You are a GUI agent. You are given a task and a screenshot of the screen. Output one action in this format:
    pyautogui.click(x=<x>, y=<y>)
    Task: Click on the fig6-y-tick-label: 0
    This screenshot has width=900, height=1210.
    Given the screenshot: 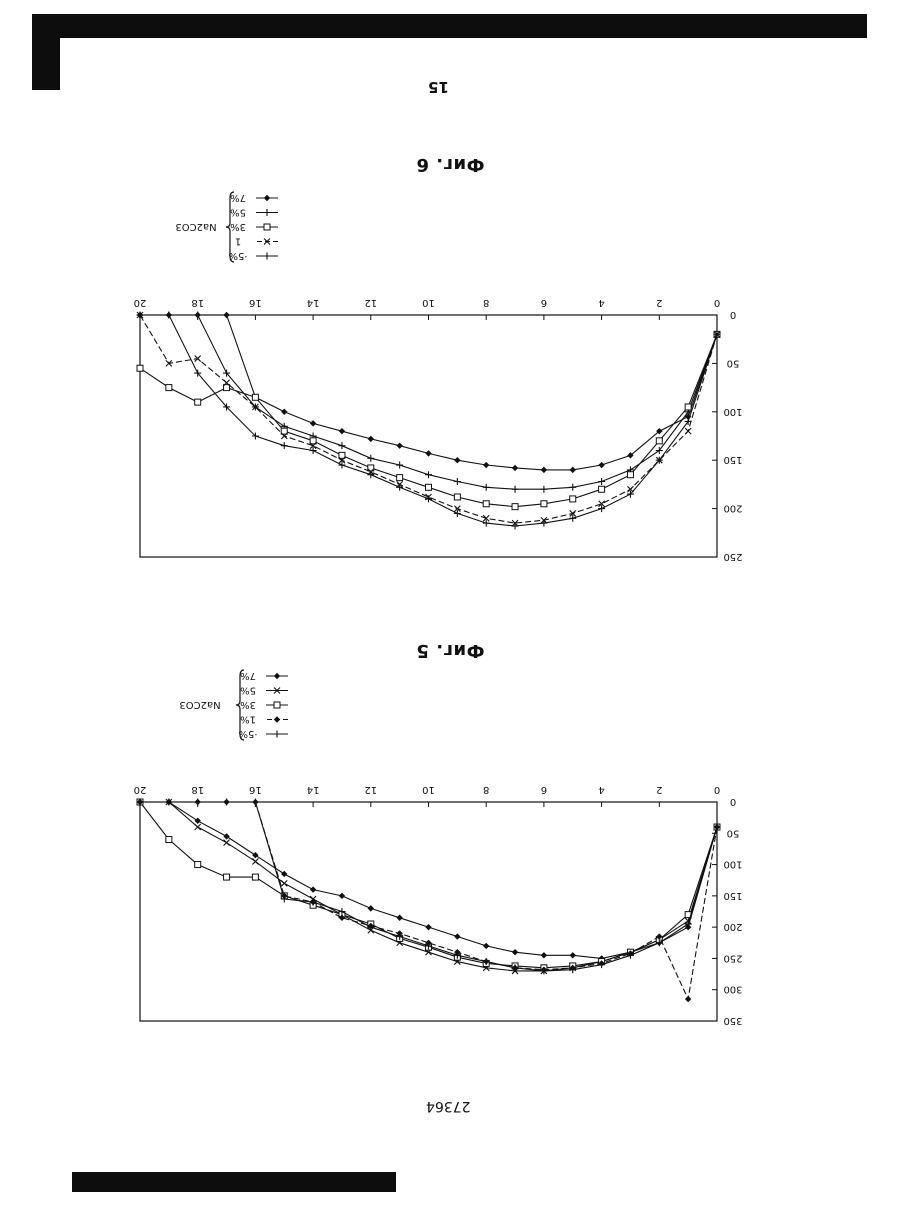 What is the action you would take?
    pyautogui.click(x=733, y=314)
    